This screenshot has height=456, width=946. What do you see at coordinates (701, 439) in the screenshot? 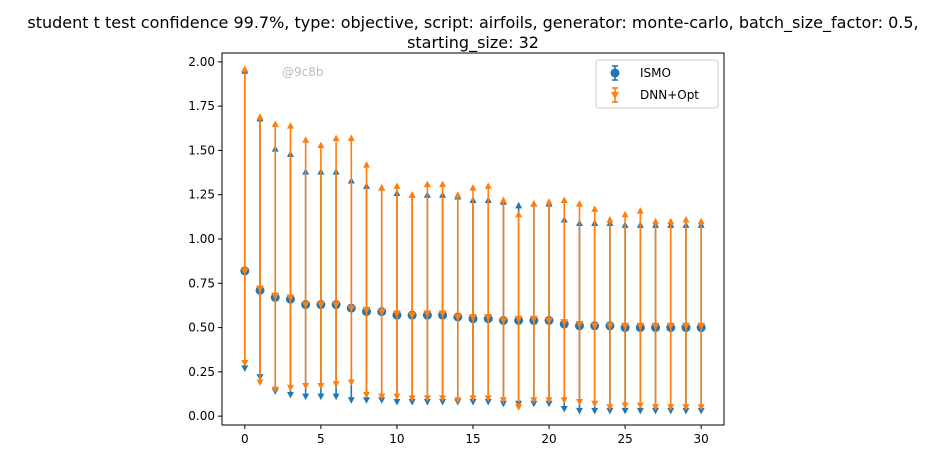
I see `x-tick-label: 30` at bounding box center [701, 439].